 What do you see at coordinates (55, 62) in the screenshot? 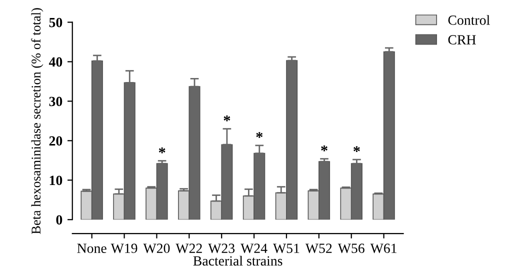
I see `y-tick-label: 40` at bounding box center [55, 62].